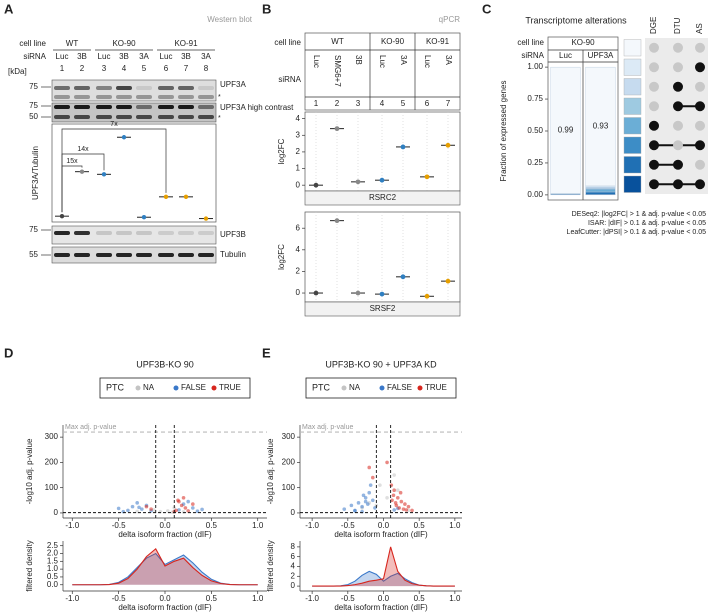 This screenshot has width=708, height=615. I want to click on source-note: qPCR, so click(450, 19).